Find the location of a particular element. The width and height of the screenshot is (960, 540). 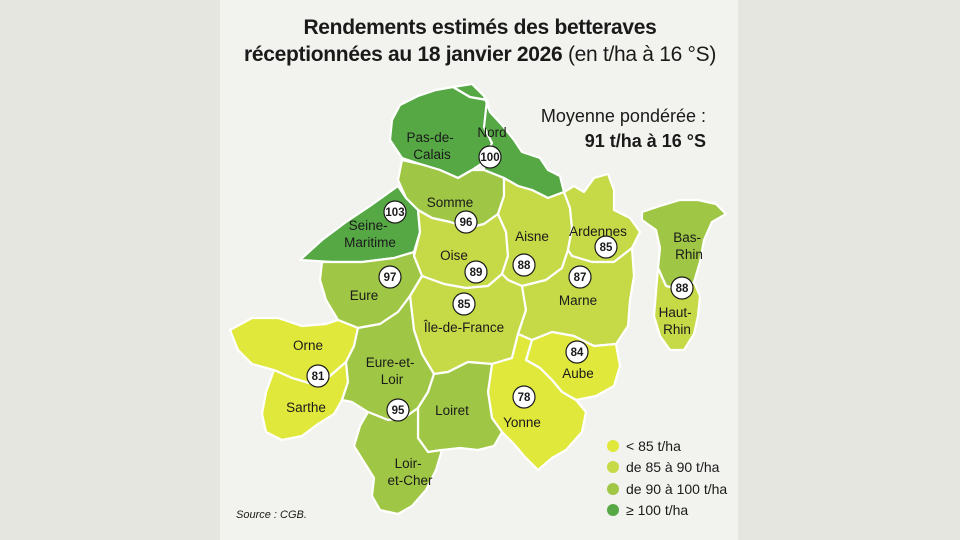

badge-ardennes: 85 is located at coordinates (606, 247).